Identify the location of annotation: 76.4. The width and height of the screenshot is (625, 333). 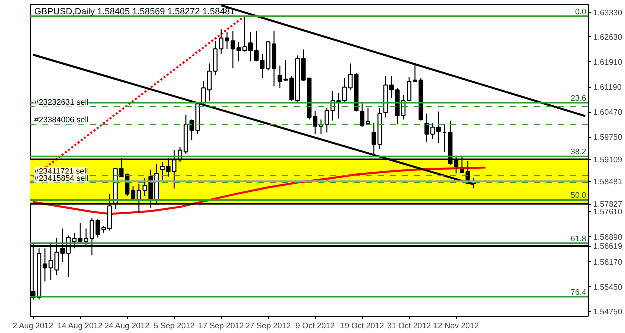
(579, 292).